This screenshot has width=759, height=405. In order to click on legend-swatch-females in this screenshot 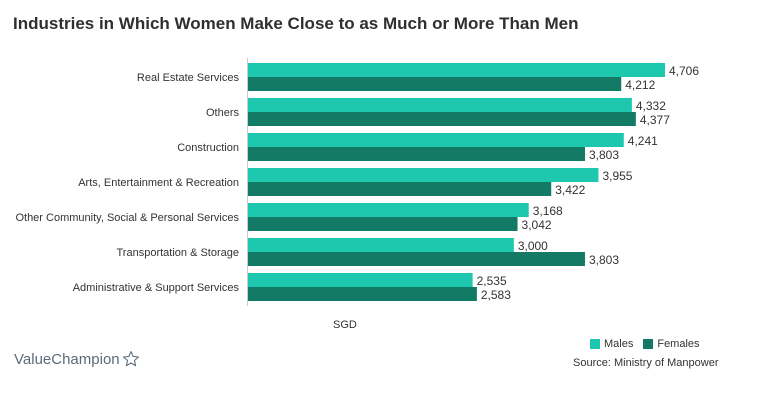, I will do `click(648, 344)`.